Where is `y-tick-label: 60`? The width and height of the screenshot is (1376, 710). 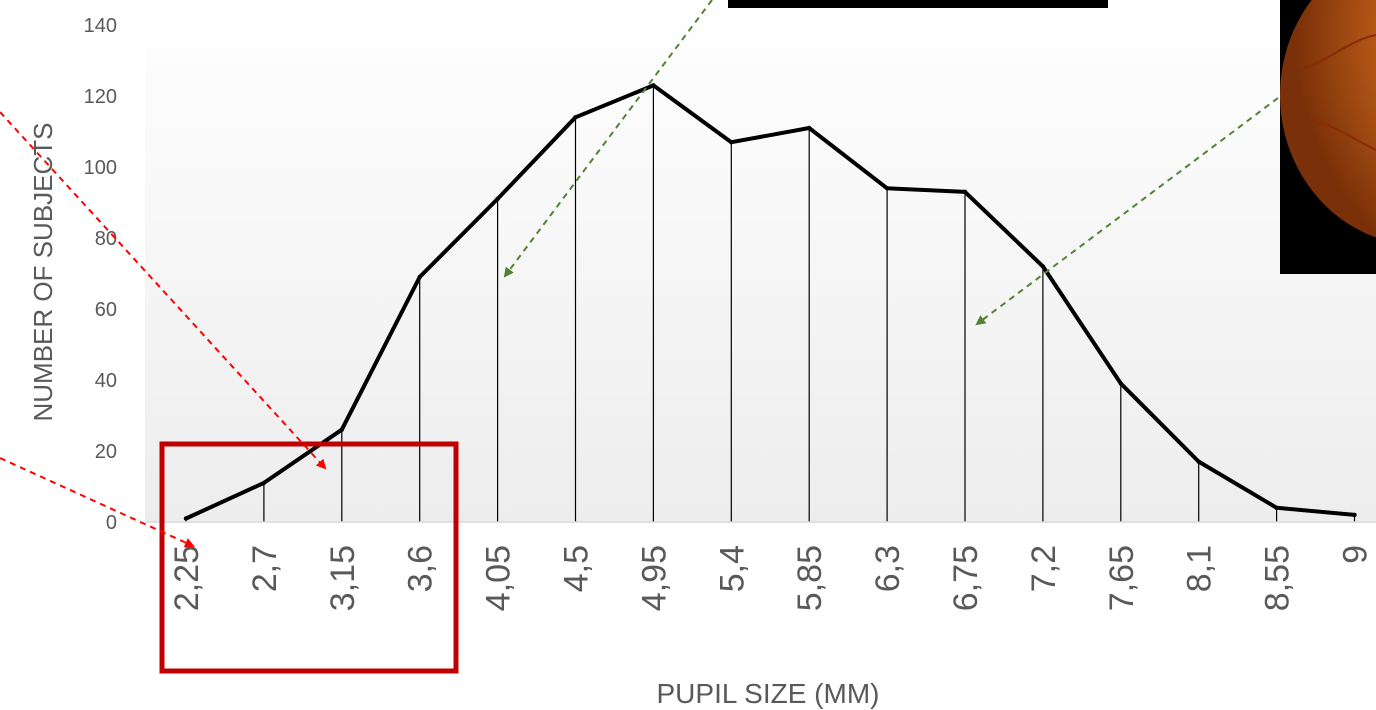
y-tick-label: 60 is located at coordinates (106, 310).